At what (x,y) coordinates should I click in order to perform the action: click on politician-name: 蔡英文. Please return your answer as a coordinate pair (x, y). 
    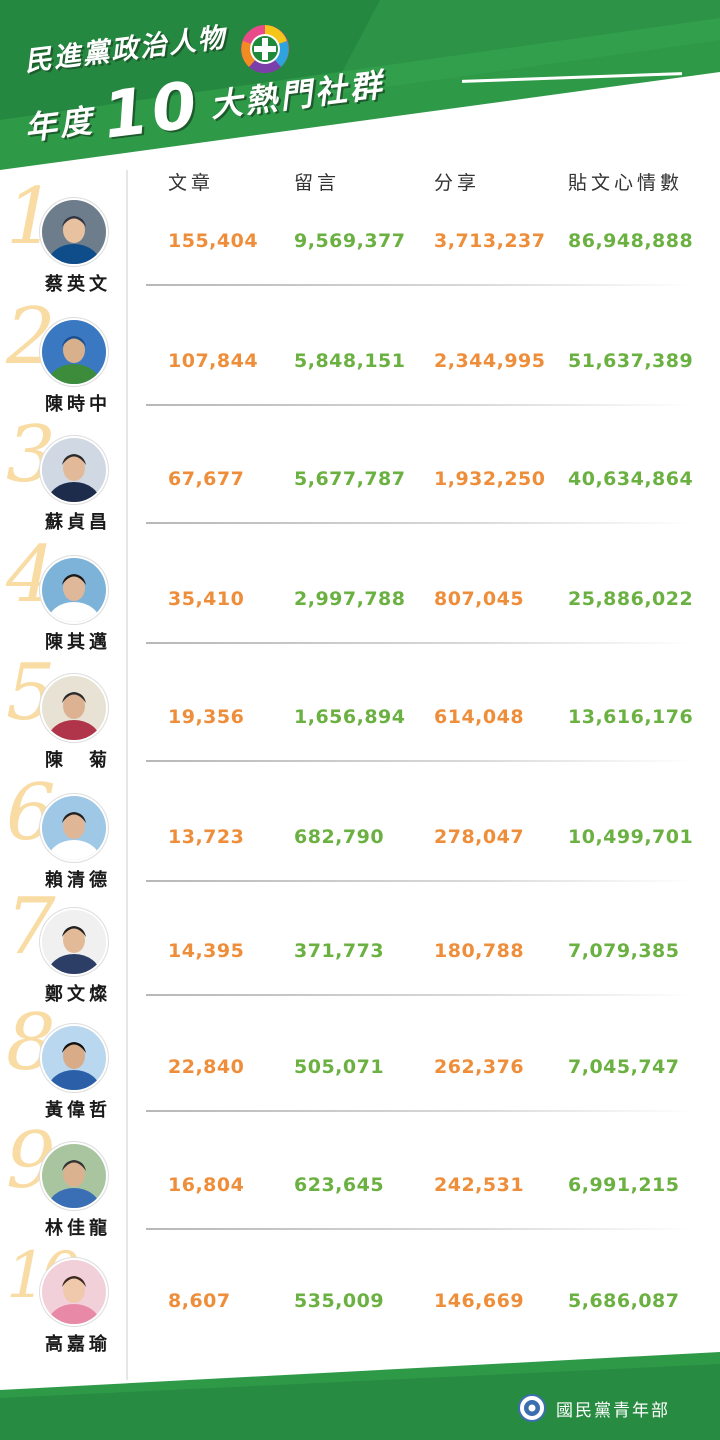
    Looking at the image, I should click on (78, 284).